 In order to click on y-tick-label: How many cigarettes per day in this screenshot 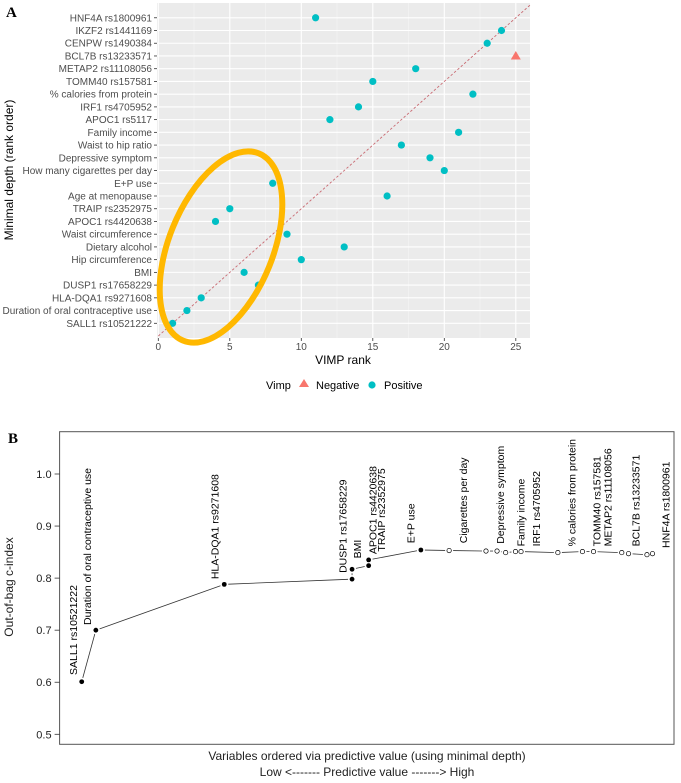, I will do `click(87, 171)`.